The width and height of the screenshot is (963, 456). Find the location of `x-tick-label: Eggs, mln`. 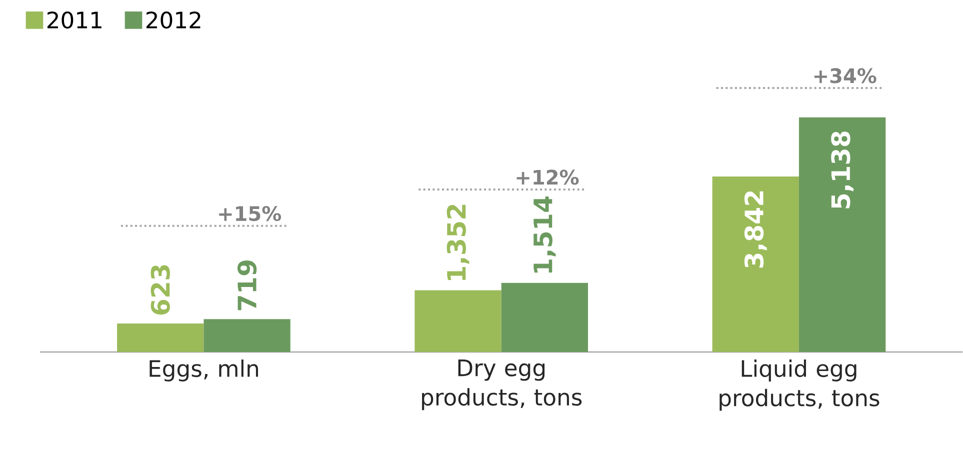

x-tick-label: Eggs, mln is located at coordinates (204, 371).